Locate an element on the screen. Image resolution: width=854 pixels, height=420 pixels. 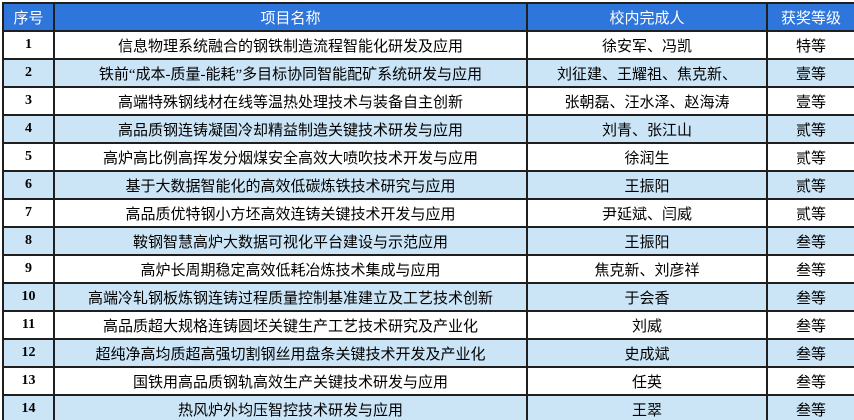
members-cell: 刘威 is located at coordinates (647, 325).